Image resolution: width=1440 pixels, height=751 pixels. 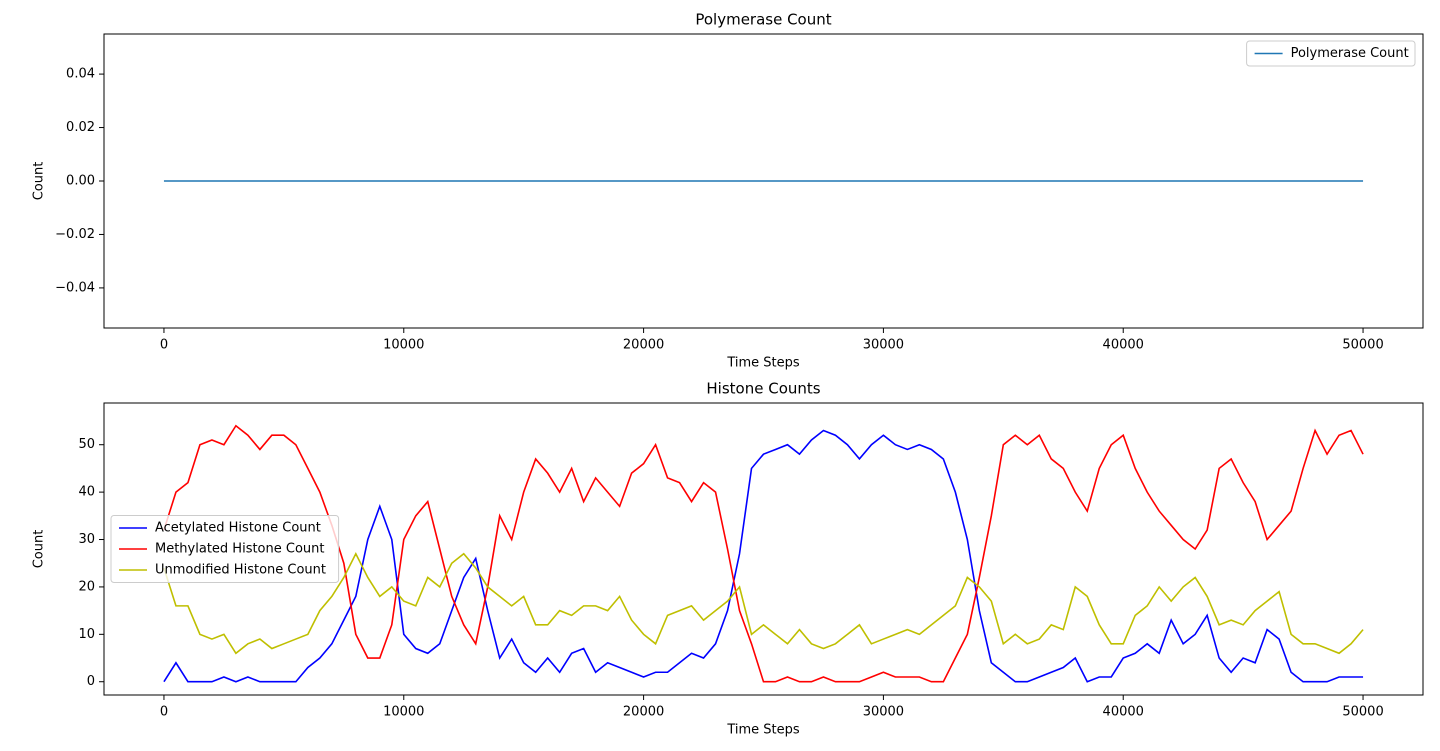 I want to click on legend-label: Polymerase Count, so click(x=1350, y=53).